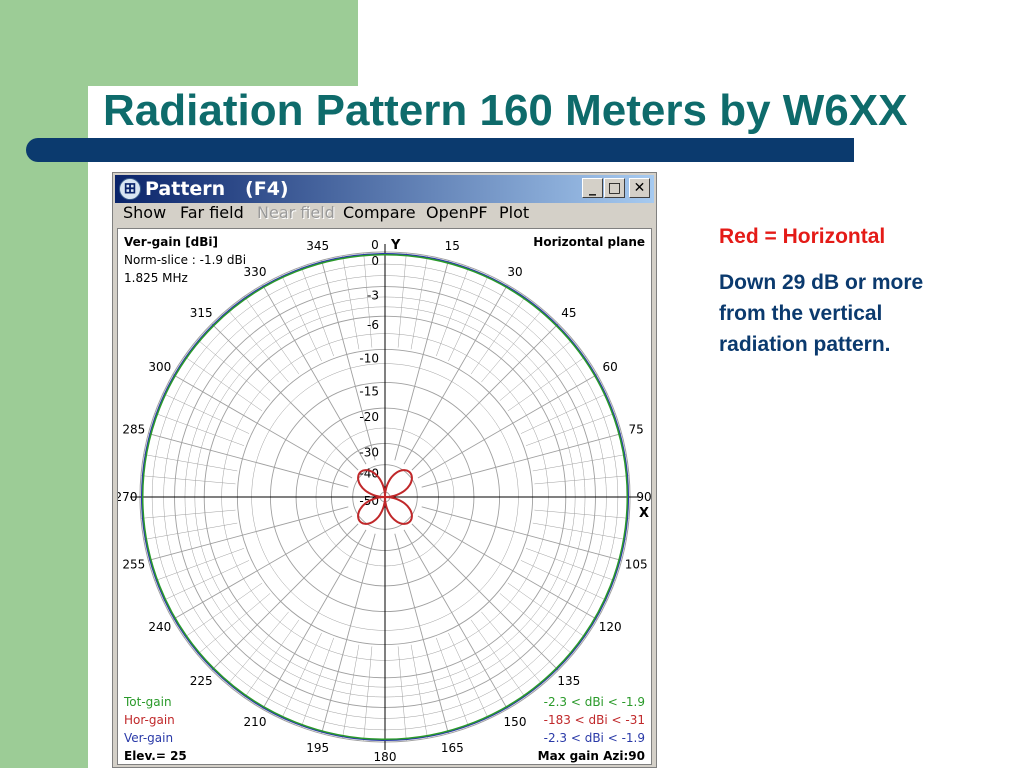 The height and width of the screenshot is (768, 1024). Describe the element at coordinates (148, 738) in the screenshot. I see `legend-name-ver-gain: Ver-gain` at that location.